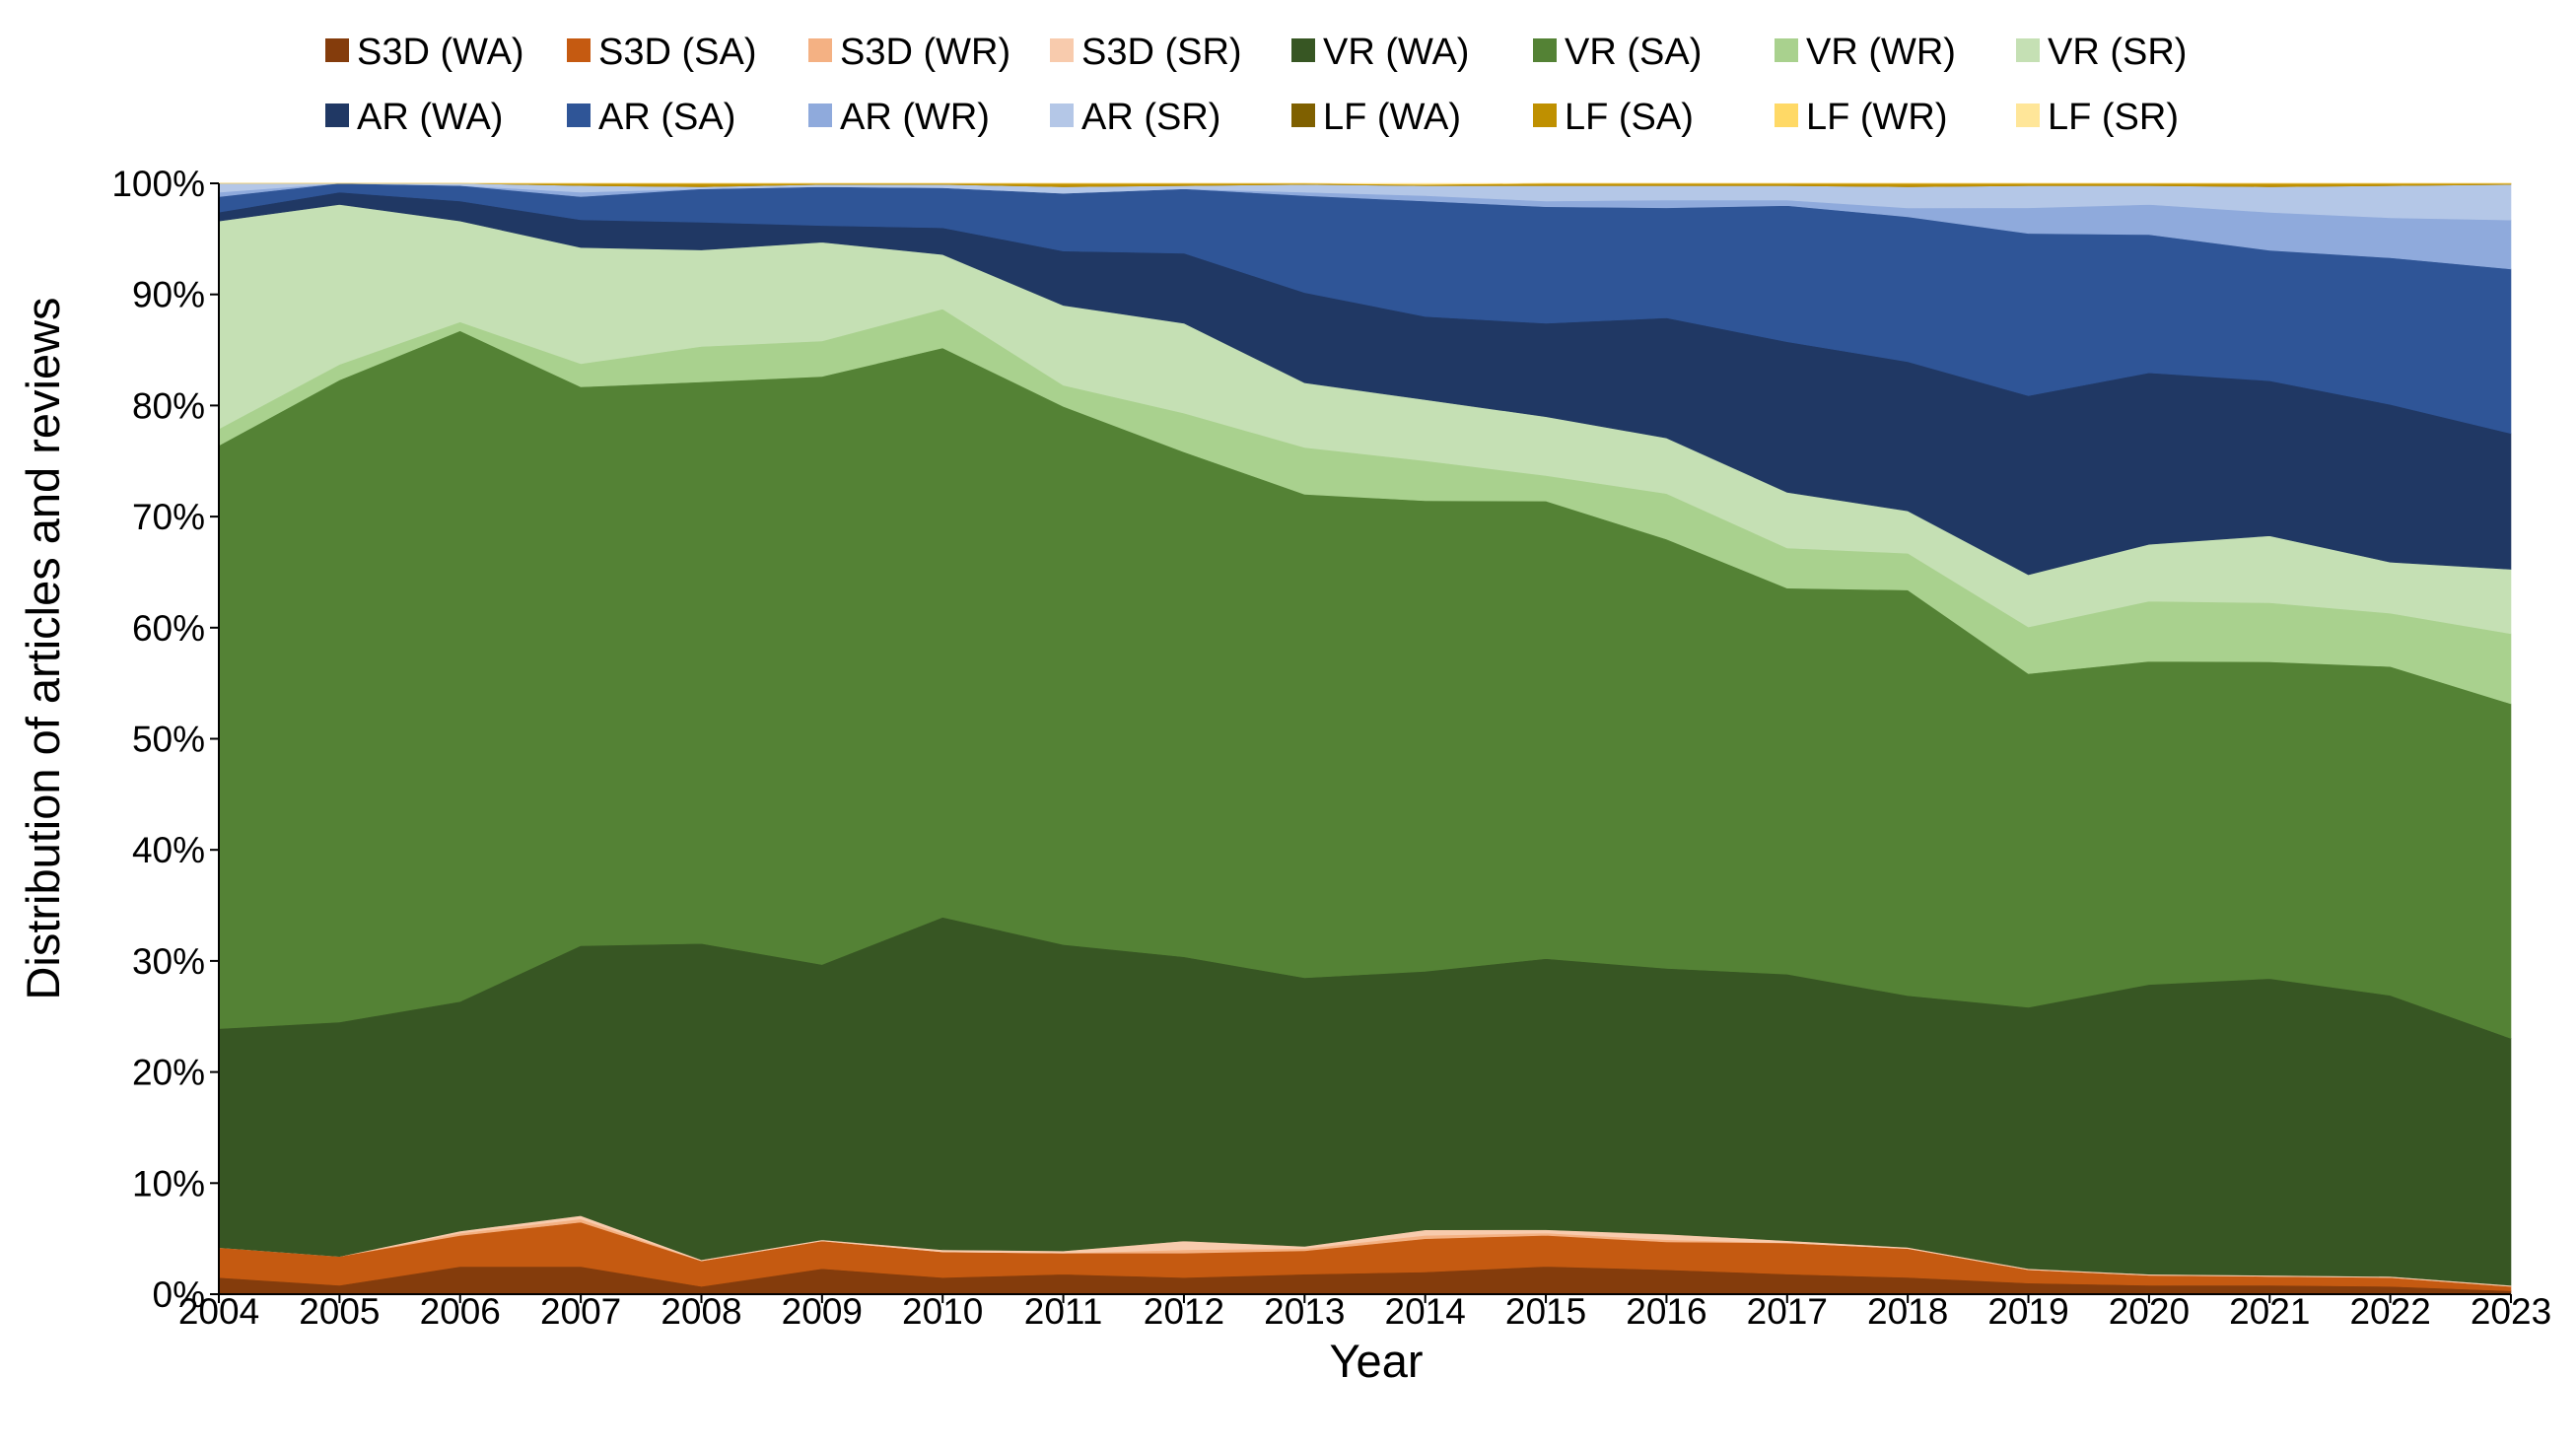  I want to click on area-lf-sr, so click(1365, 183).